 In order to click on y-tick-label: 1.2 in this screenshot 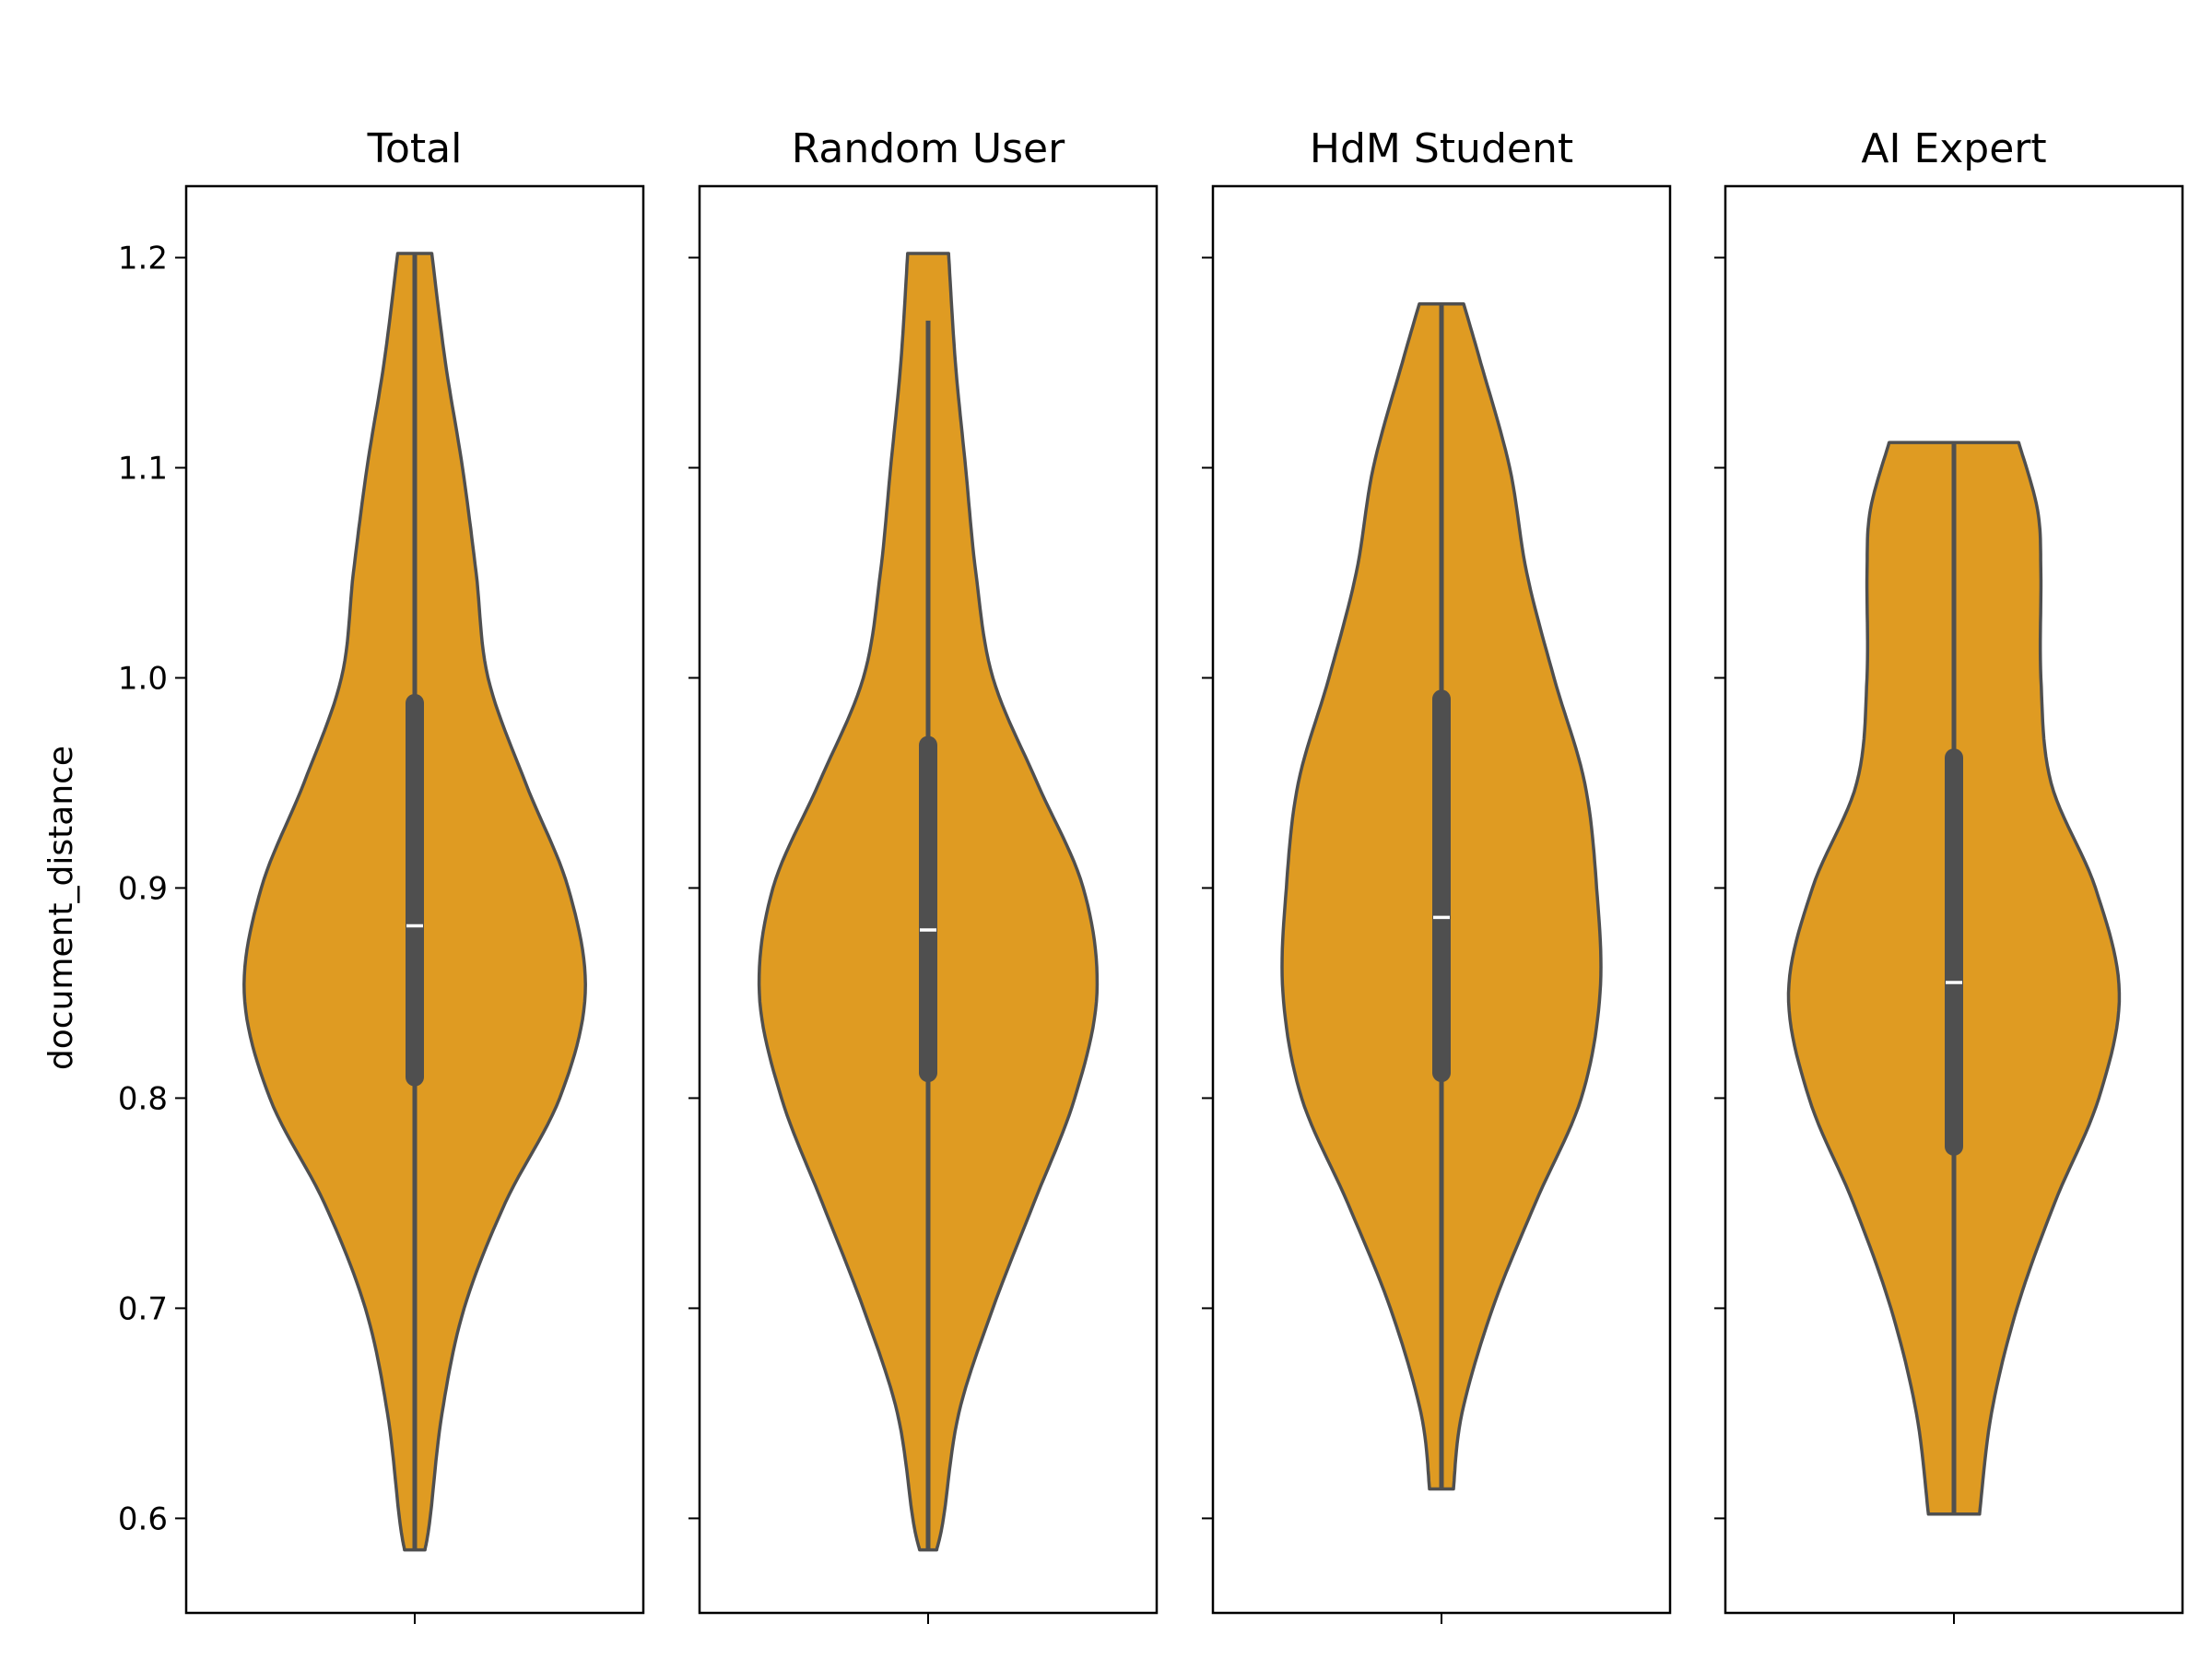, I will do `click(143, 259)`.